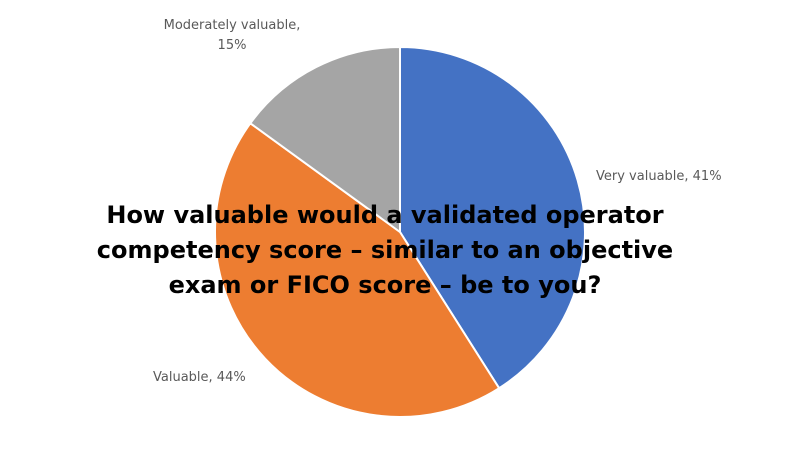 This screenshot has width=800, height=467. What do you see at coordinates (324, 139) in the screenshot?
I see `pie-slice` at bounding box center [324, 139].